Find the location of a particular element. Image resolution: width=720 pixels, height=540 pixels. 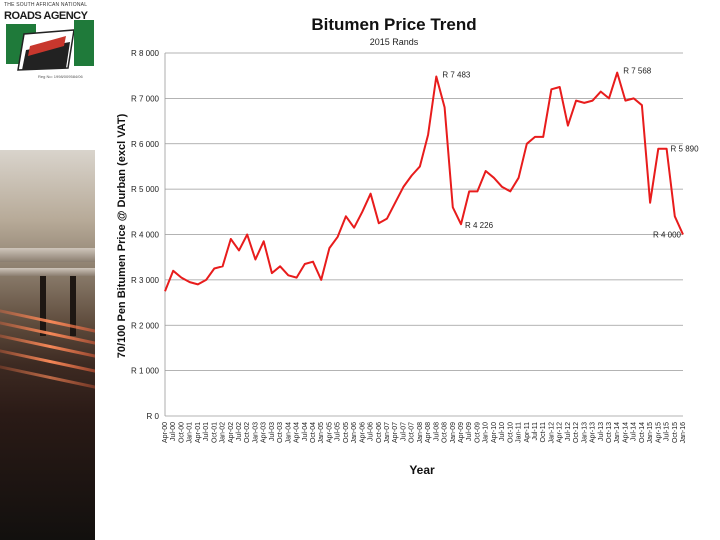

annotations: R 7 483 R 4 226 R 7 568 R 5 890 R 4 000 is located at coordinates (570, 153).